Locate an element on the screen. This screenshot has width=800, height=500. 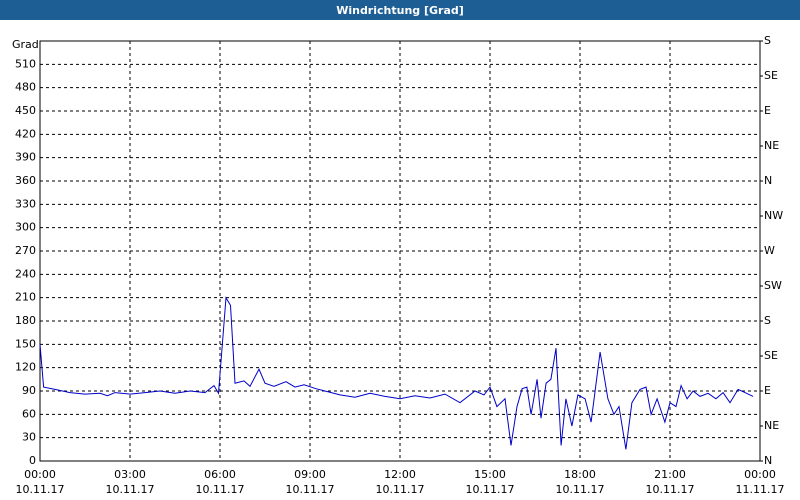
title-bar is located at coordinates (400, 10).